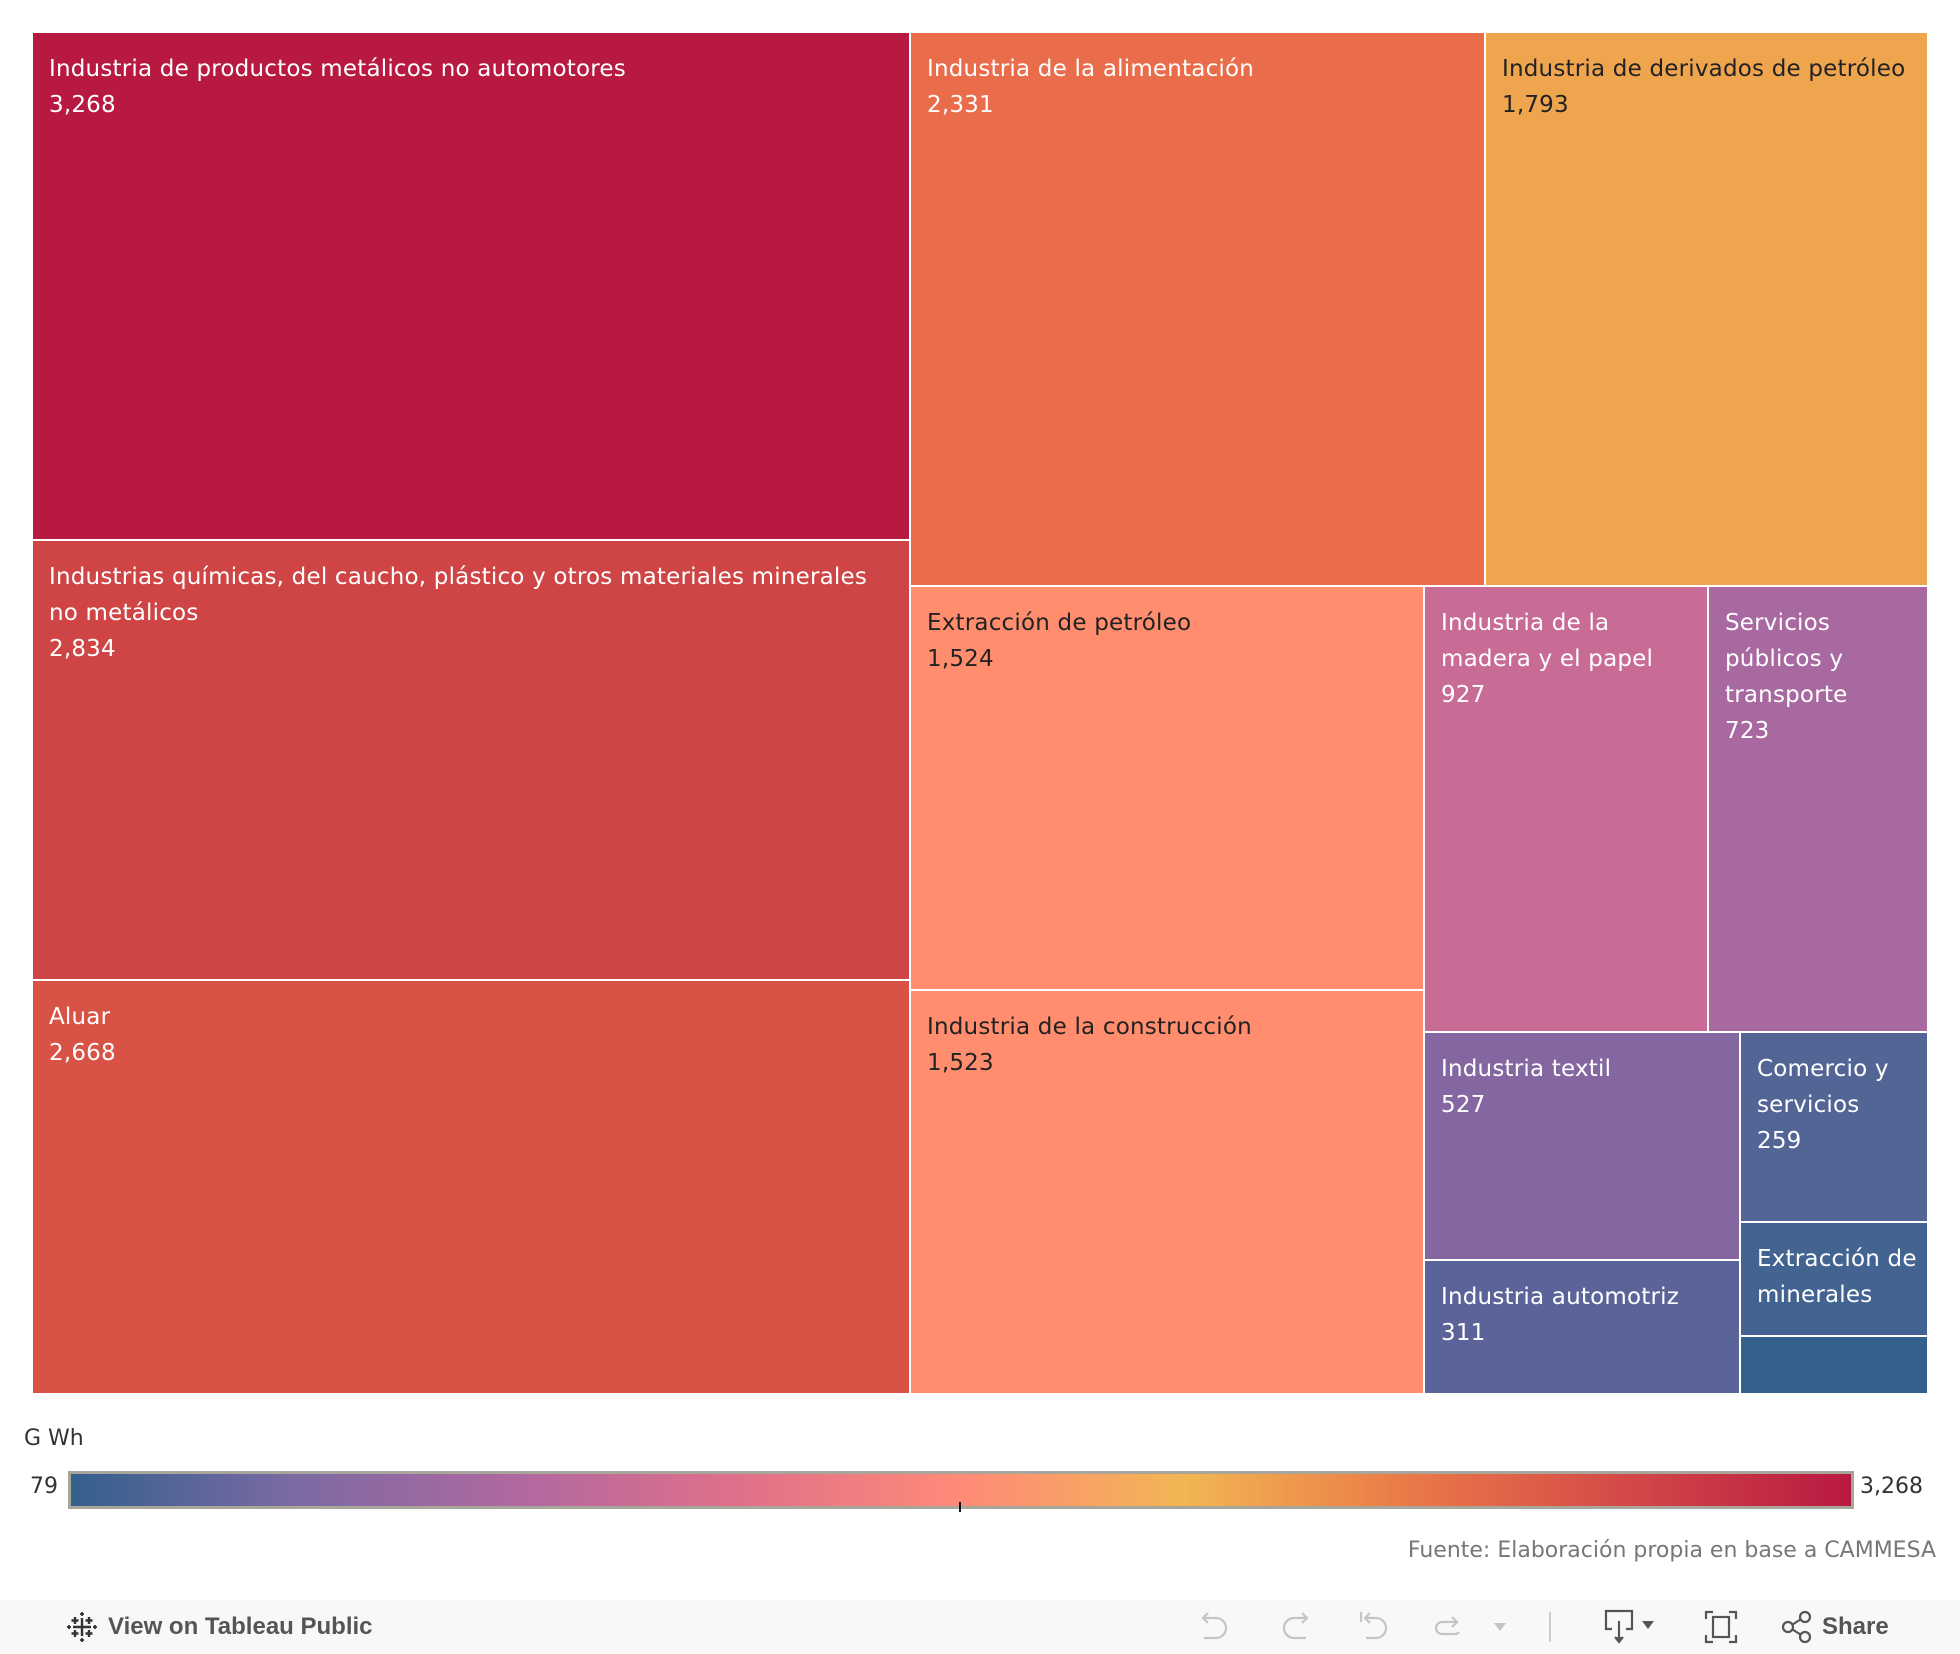 Image resolution: width=1960 pixels, height=1654 pixels. What do you see at coordinates (82, 105) in the screenshot?
I see `tile-value: 3,268` at bounding box center [82, 105].